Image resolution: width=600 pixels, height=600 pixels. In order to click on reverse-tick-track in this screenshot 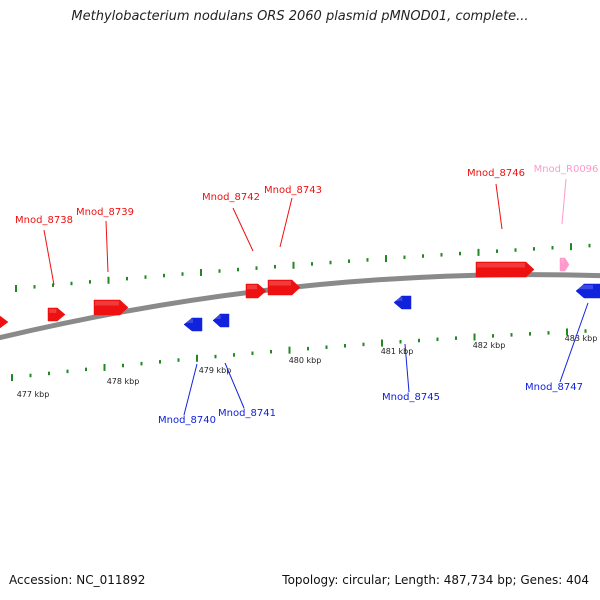, I will do `click(299, 355)`.